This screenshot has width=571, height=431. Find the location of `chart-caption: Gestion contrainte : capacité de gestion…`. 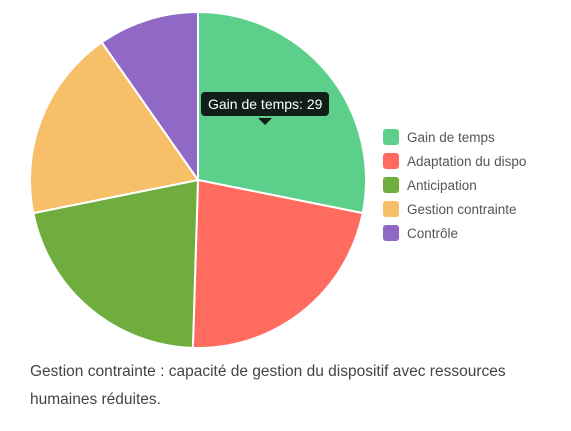

chart-caption: Gestion contrainte : capacité de gestion… is located at coordinates (268, 385).